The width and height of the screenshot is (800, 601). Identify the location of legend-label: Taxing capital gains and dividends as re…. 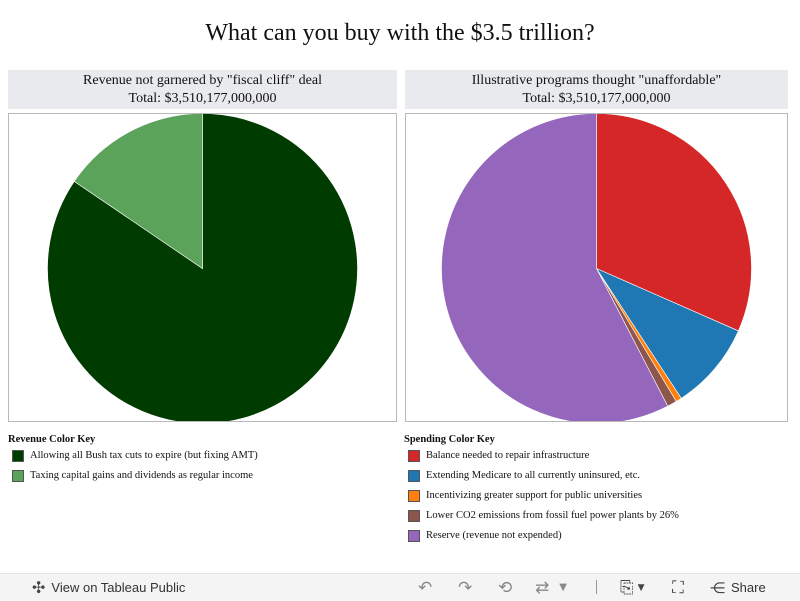
(141, 475).